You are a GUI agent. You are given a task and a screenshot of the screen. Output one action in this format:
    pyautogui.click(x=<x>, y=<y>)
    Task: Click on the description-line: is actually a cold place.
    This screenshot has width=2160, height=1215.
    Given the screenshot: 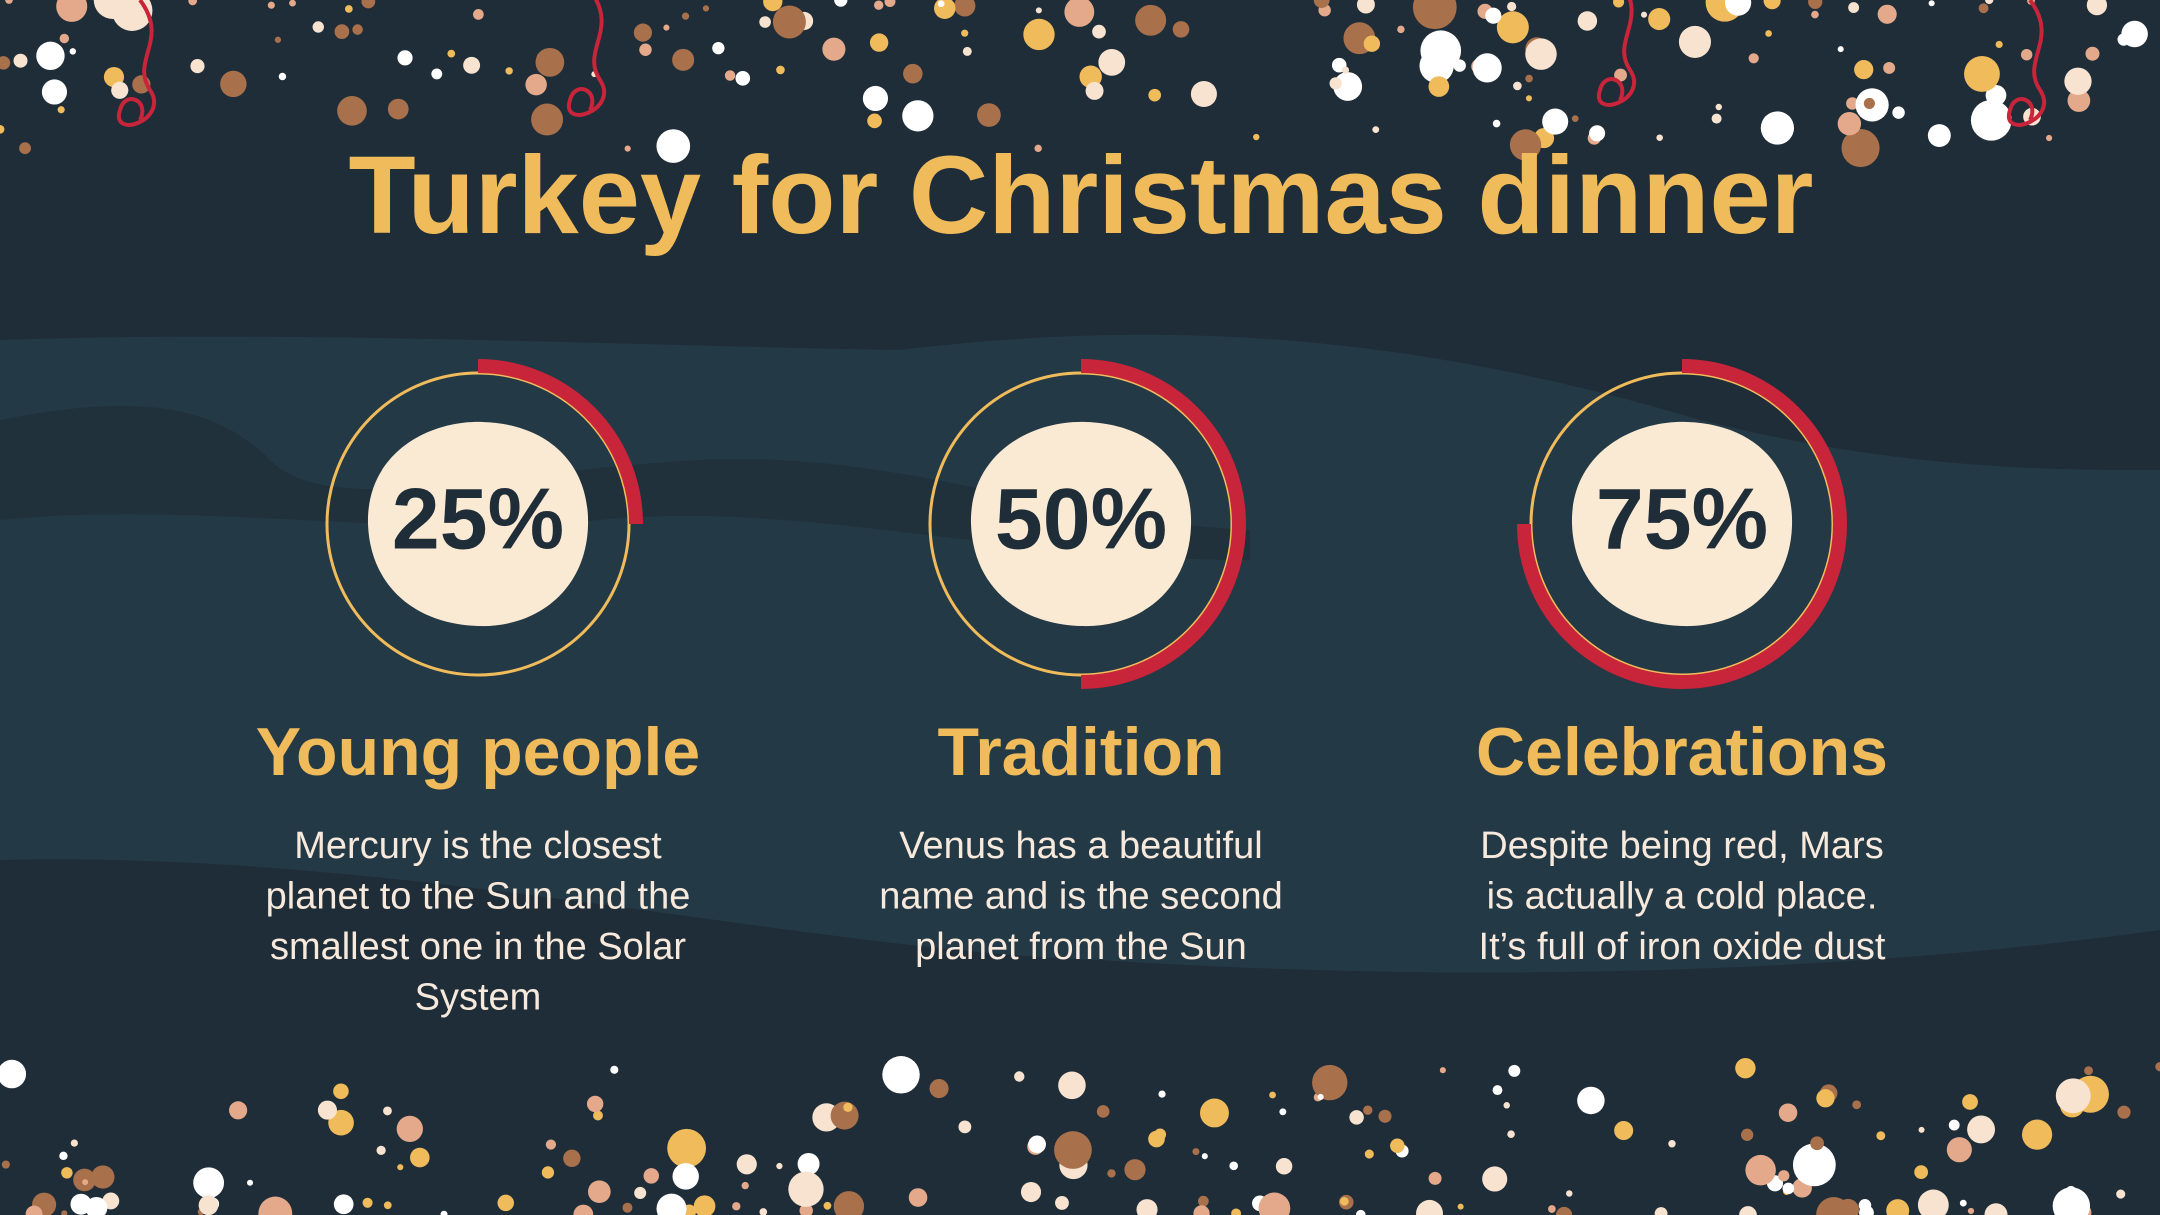 What is the action you would take?
    pyautogui.click(x=1682, y=897)
    